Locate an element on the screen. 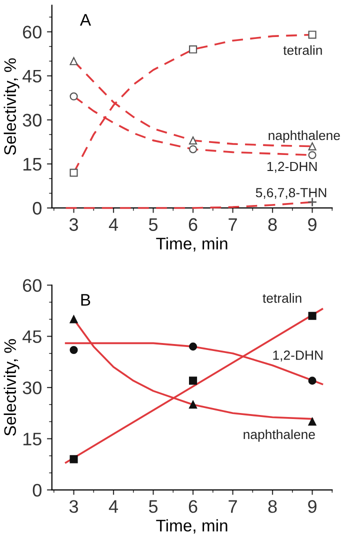 The height and width of the screenshot is (536, 346). chart-title: B is located at coordinates (85, 300).